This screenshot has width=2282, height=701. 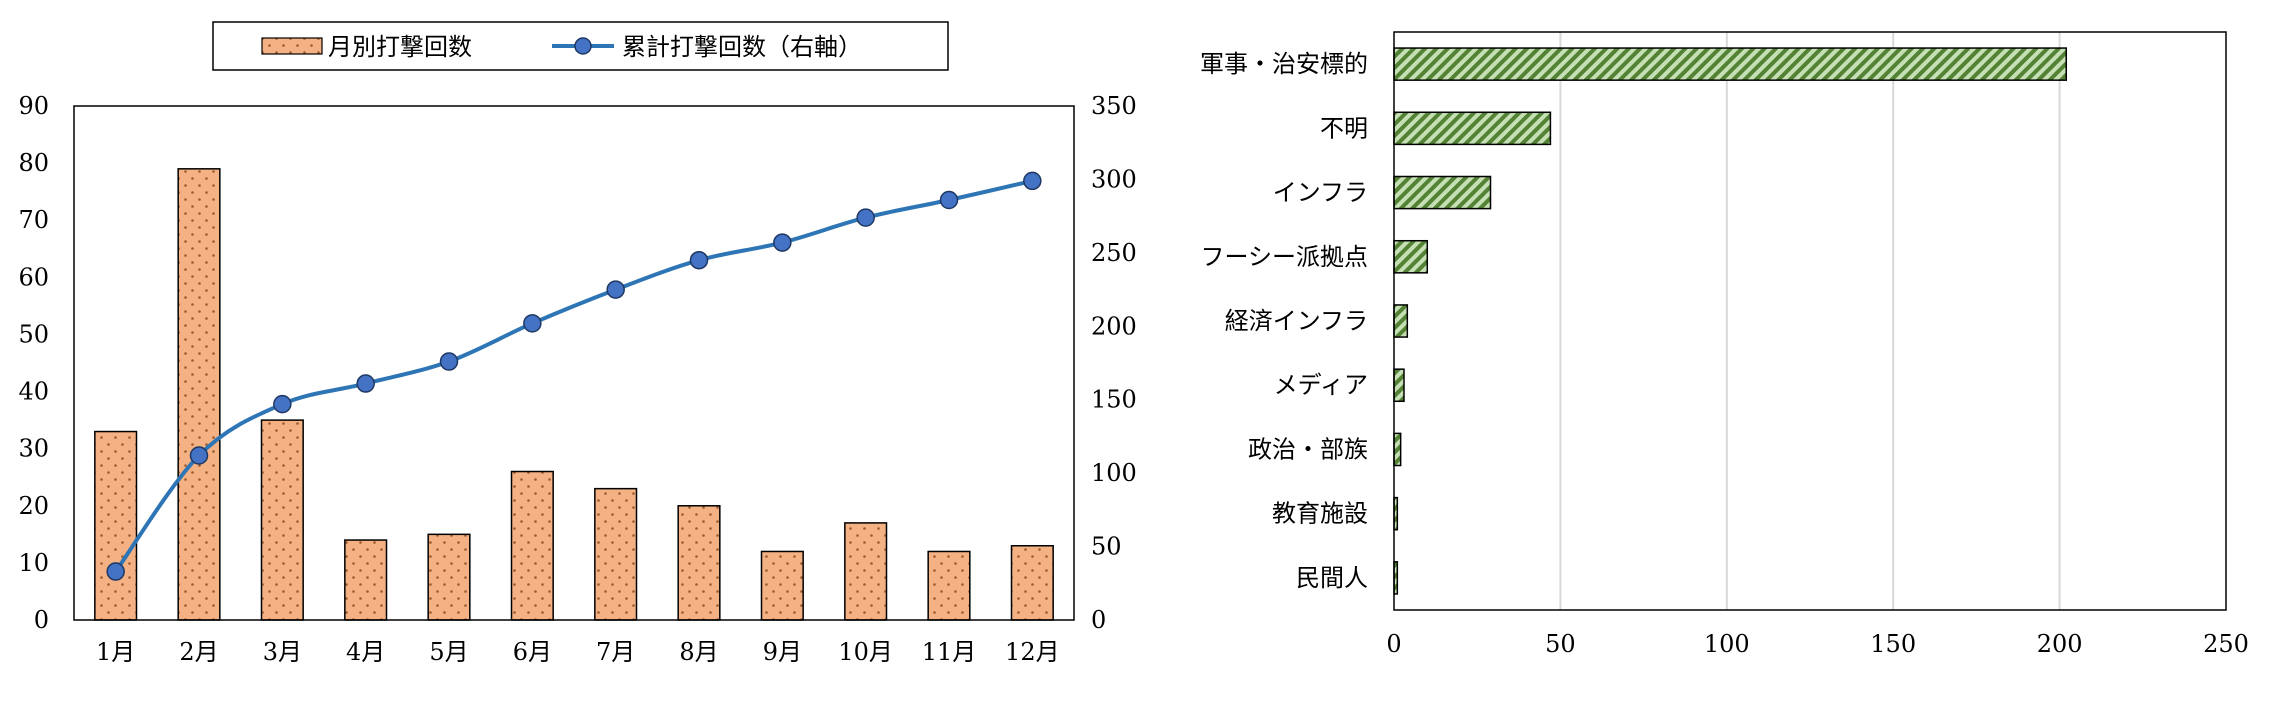 What do you see at coordinates (1114, 106) in the screenshot?
I see `y2-tick-label: 350` at bounding box center [1114, 106].